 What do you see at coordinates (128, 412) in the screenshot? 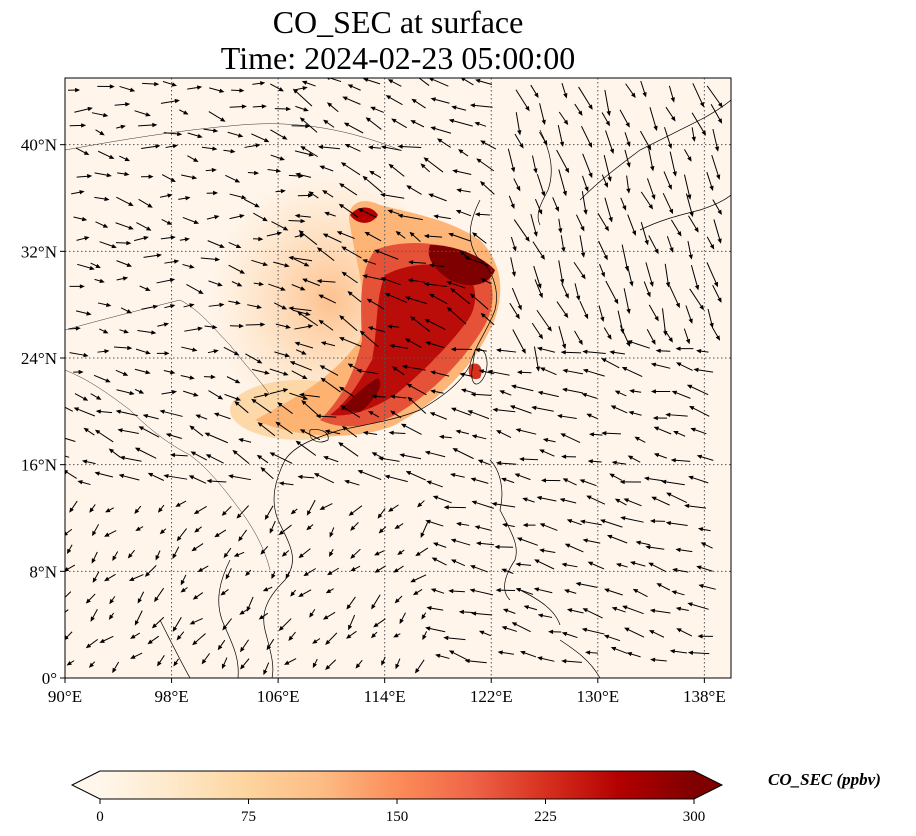
I see `border-myanmar` at bounding box center [128, 412].